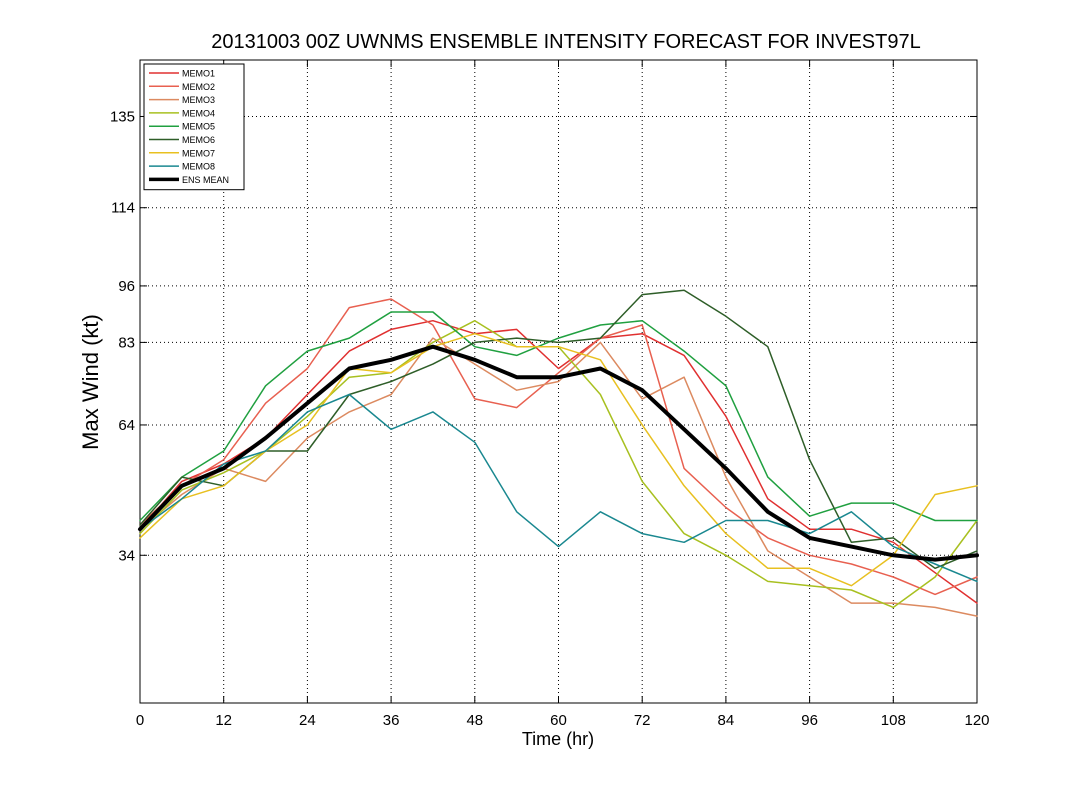 The image size is (1080, 792). What do you see at coordinates (126, 286) in the screenshot?
I see `y-tick-label: 96` at bounding box center [126, 286].